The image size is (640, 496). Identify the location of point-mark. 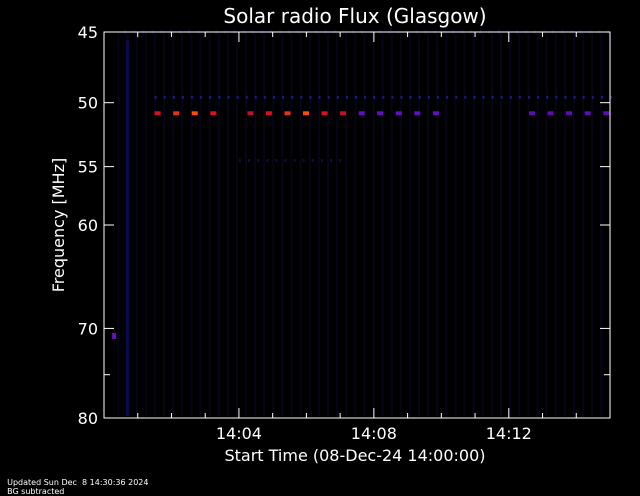
(114, 336).